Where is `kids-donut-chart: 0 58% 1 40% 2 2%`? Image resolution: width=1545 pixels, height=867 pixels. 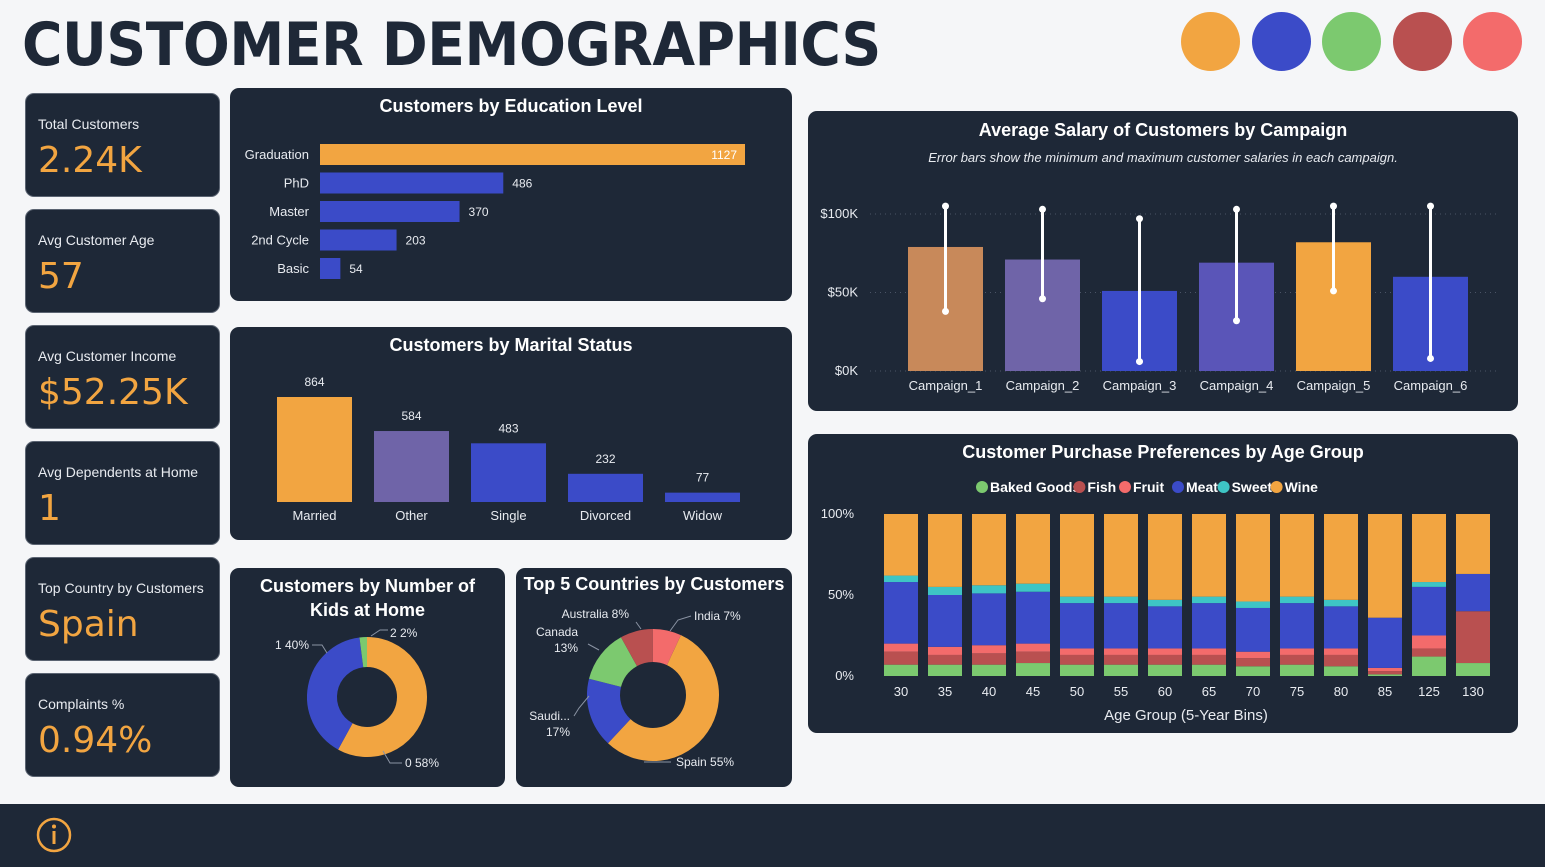
kids-donut-chart: 0 58% 1 40% 2 2% is located at coordinates (357, 698).